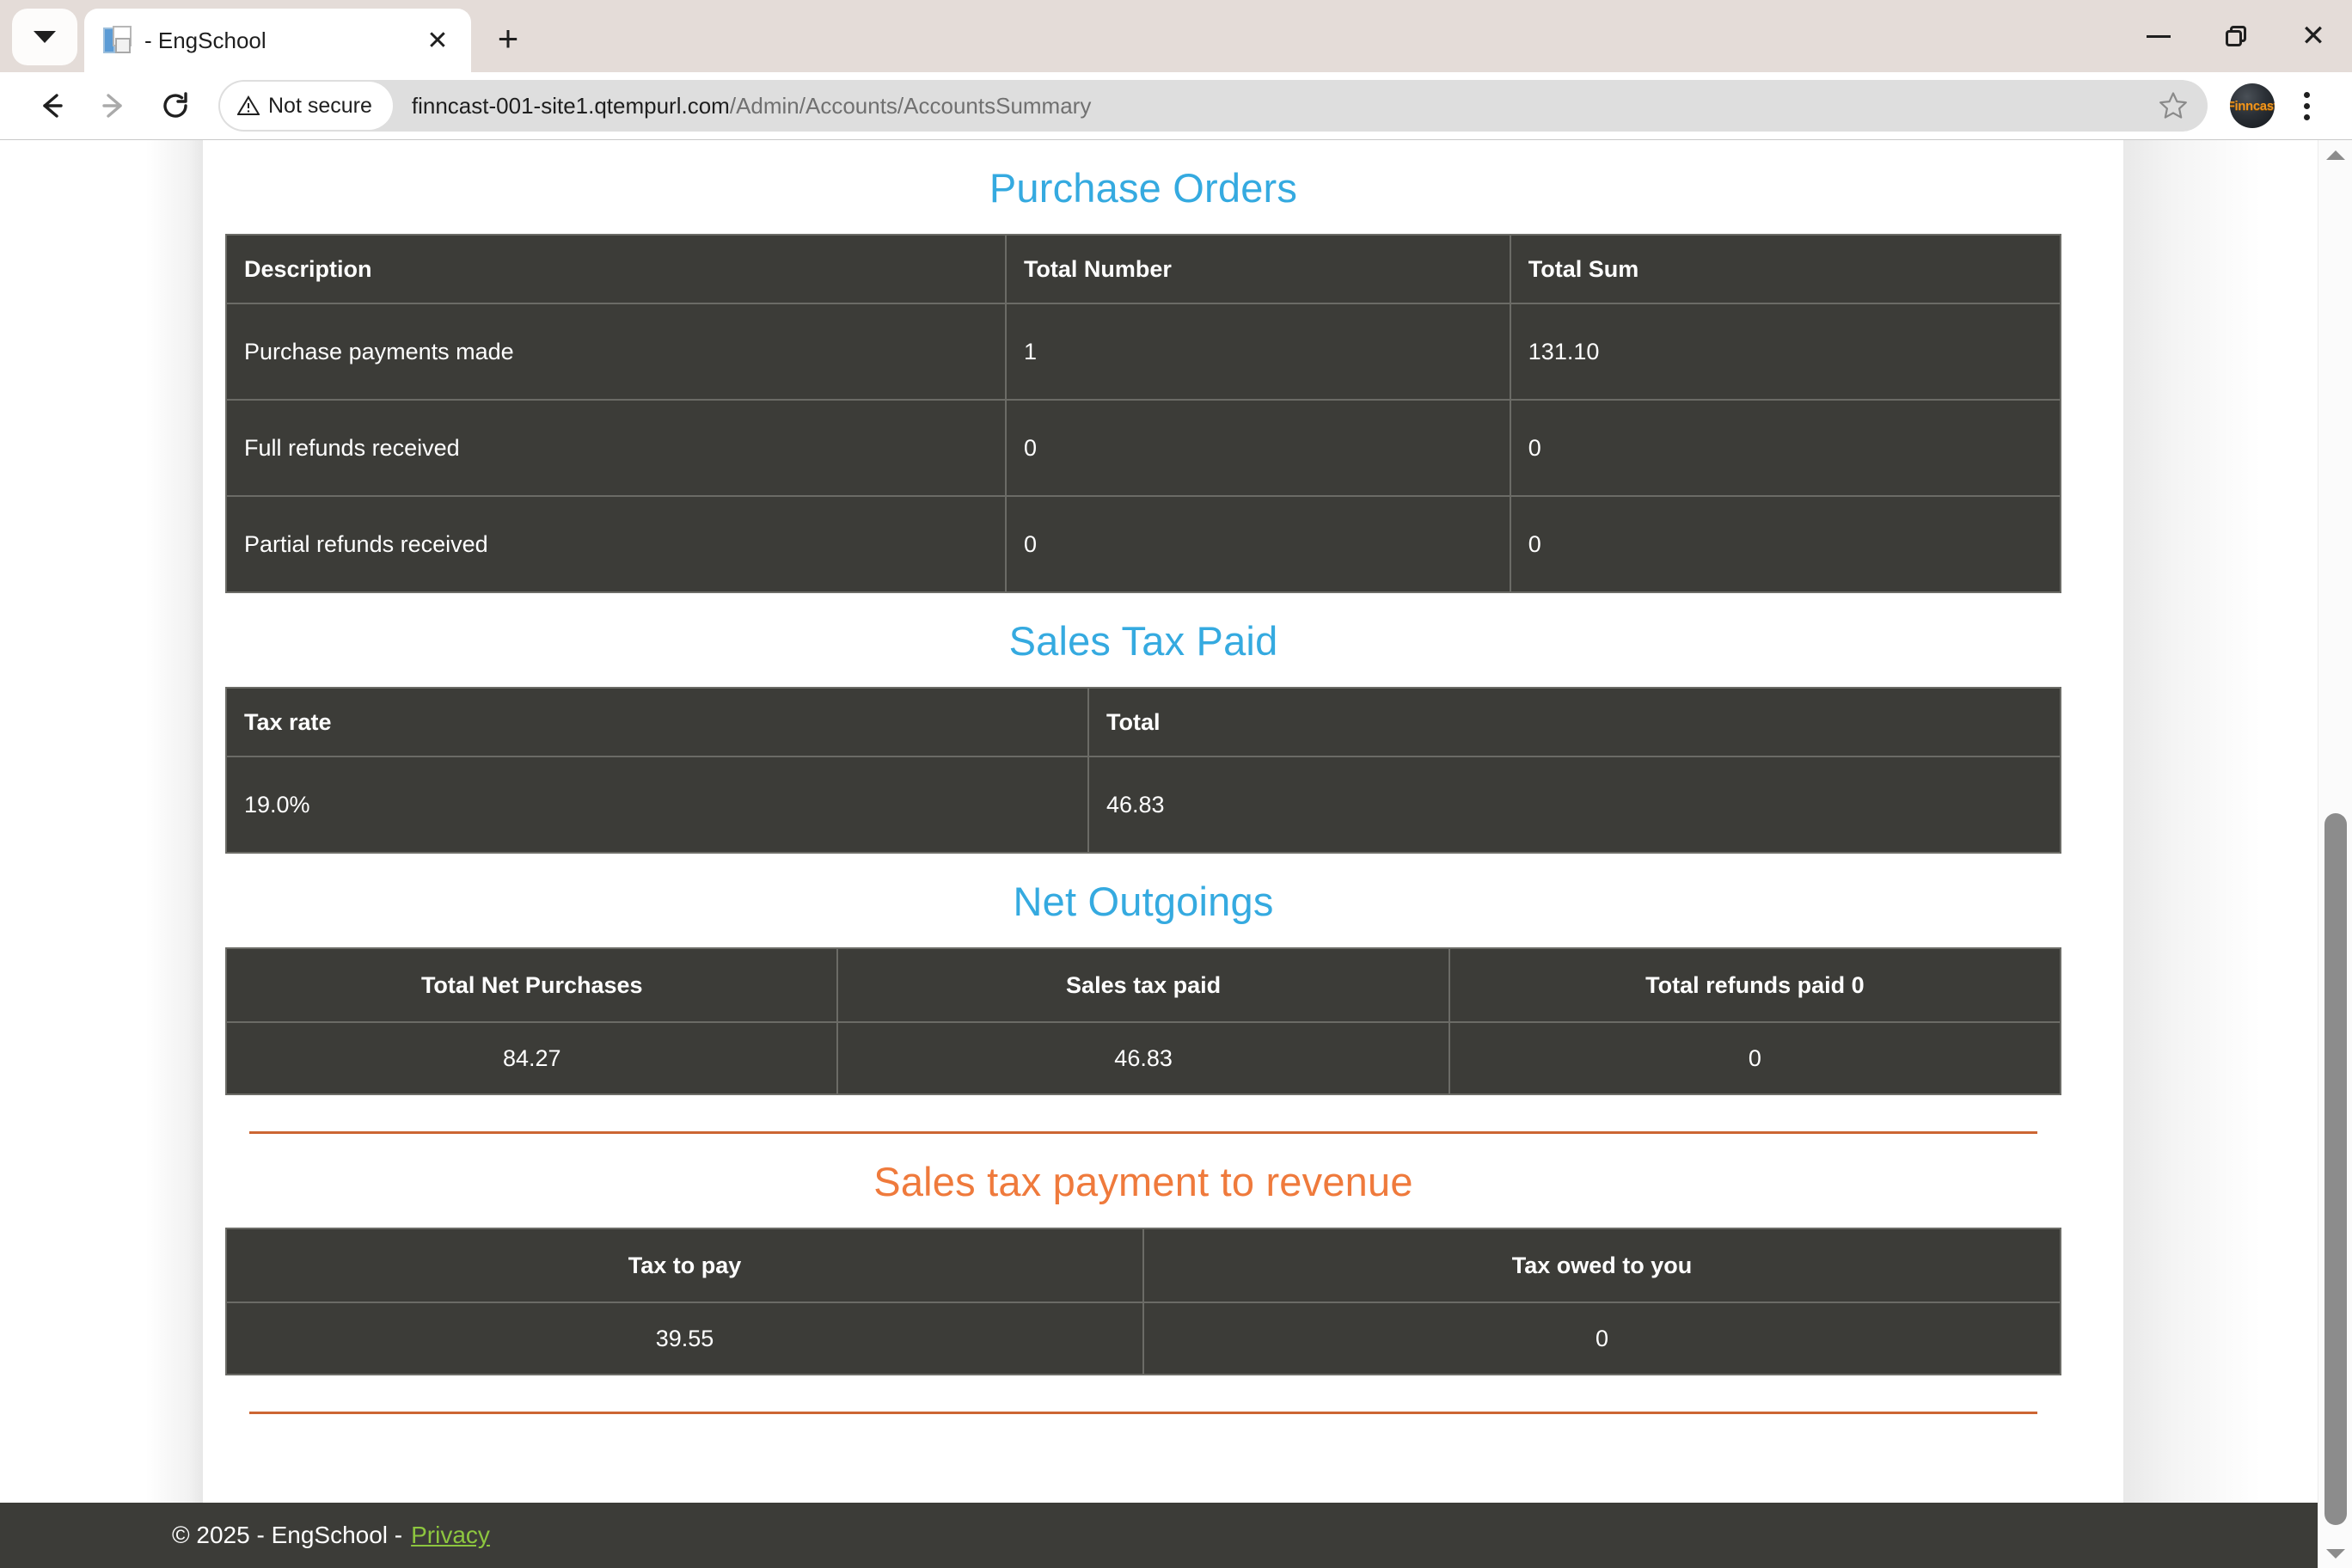  What do you see at coordinates (2306, 106) in the screenshot?
I see `kebab-menu-icon` at bounding box center [2306, 106].